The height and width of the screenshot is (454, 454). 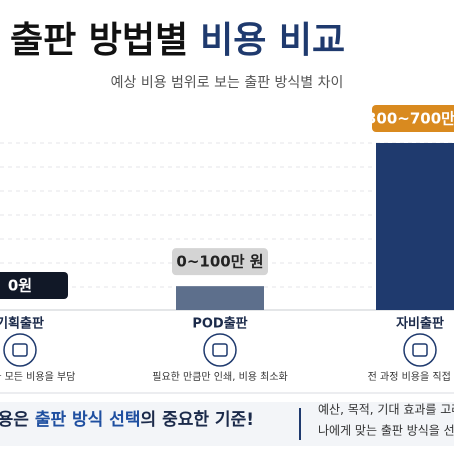 I want to click on subtitle: 예상 비용 범위로 보는 출판 방식별 차이, so click(x=227, y=83).